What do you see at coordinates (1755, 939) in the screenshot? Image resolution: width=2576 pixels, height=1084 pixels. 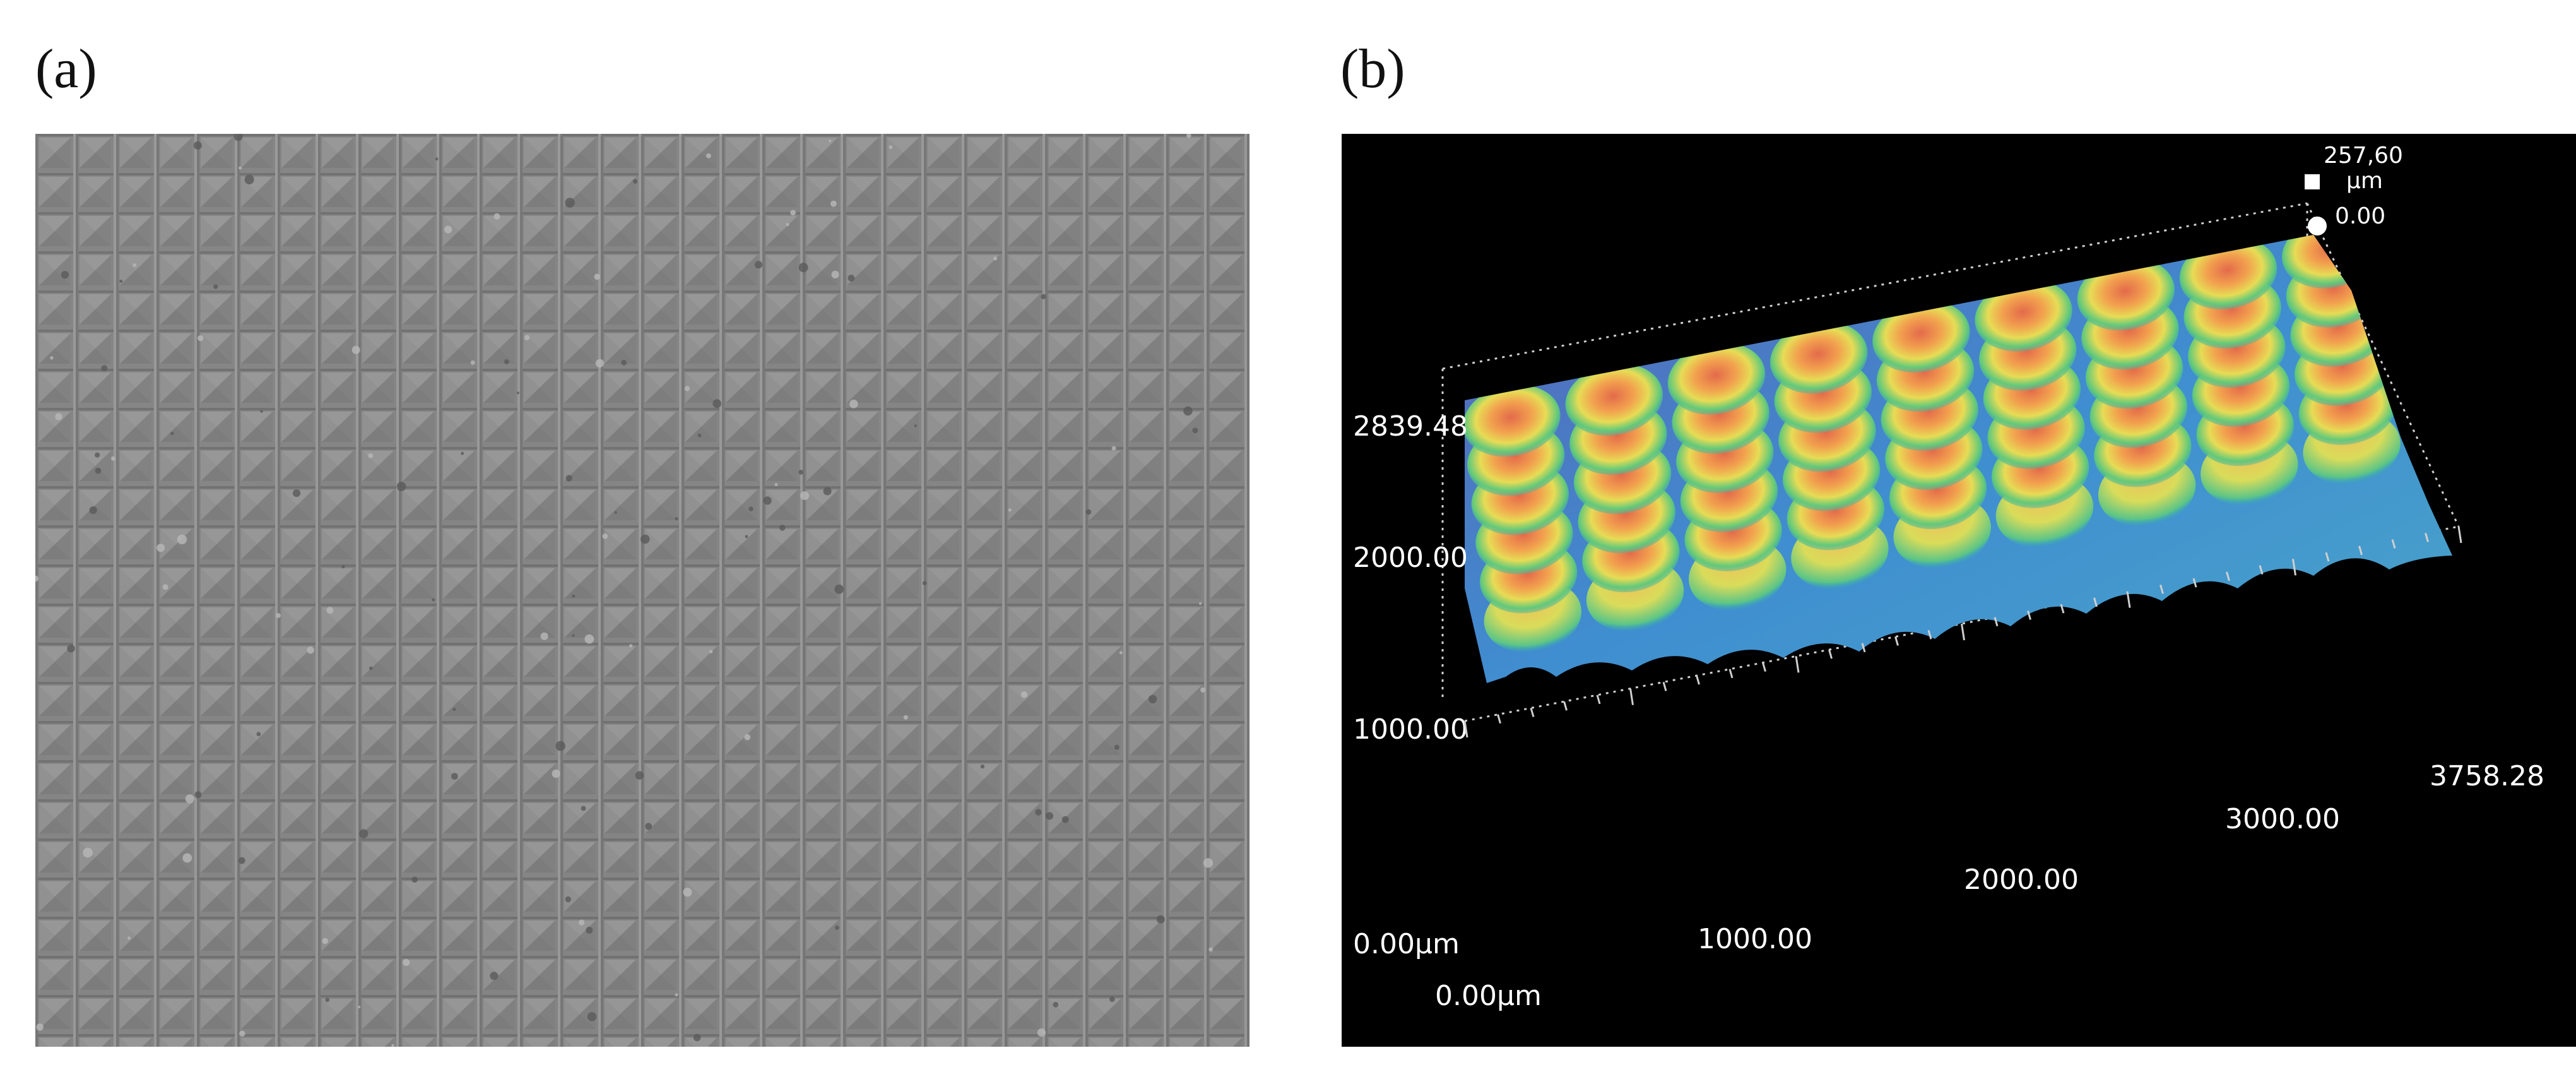 I see `x-tick-1000: 1000.00` at bounding box center [1755, 939].